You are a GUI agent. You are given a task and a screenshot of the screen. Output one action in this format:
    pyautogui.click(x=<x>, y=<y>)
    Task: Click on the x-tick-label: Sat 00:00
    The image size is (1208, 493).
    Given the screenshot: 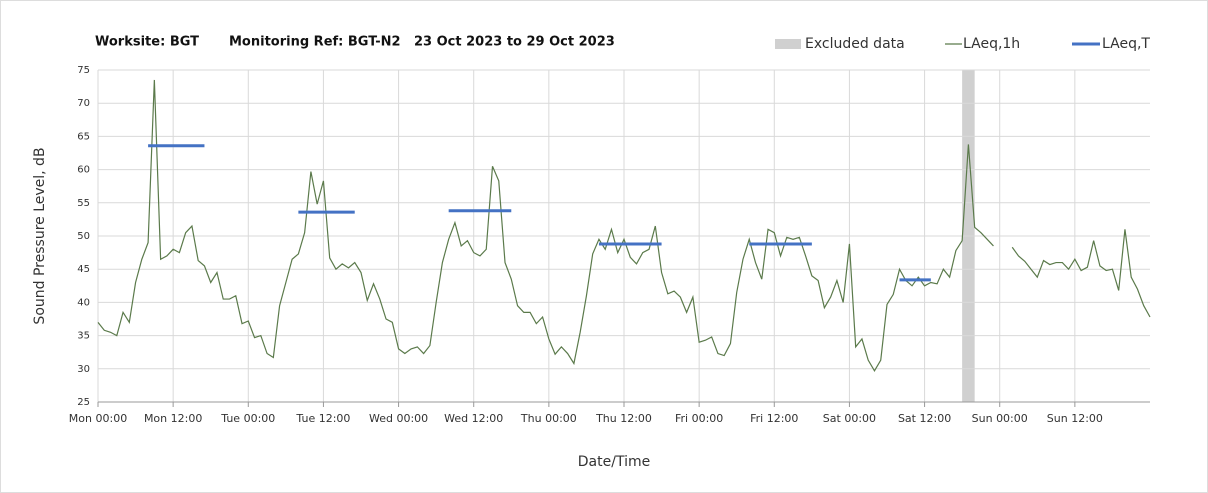 What is the action you would take?
    pyautogui.click(x=849, y=418)
    